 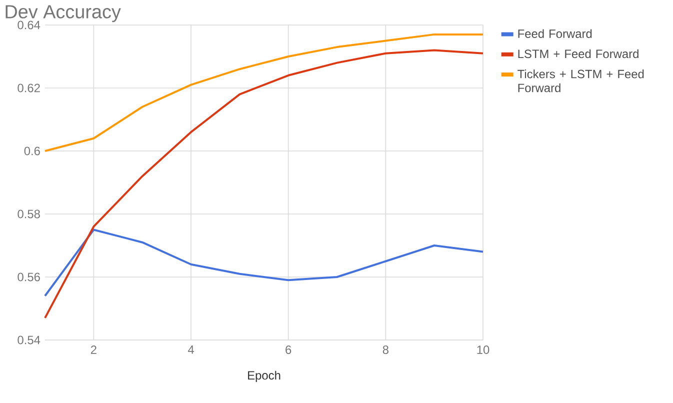 I want to click on line-series, so click(x=264, y=262).